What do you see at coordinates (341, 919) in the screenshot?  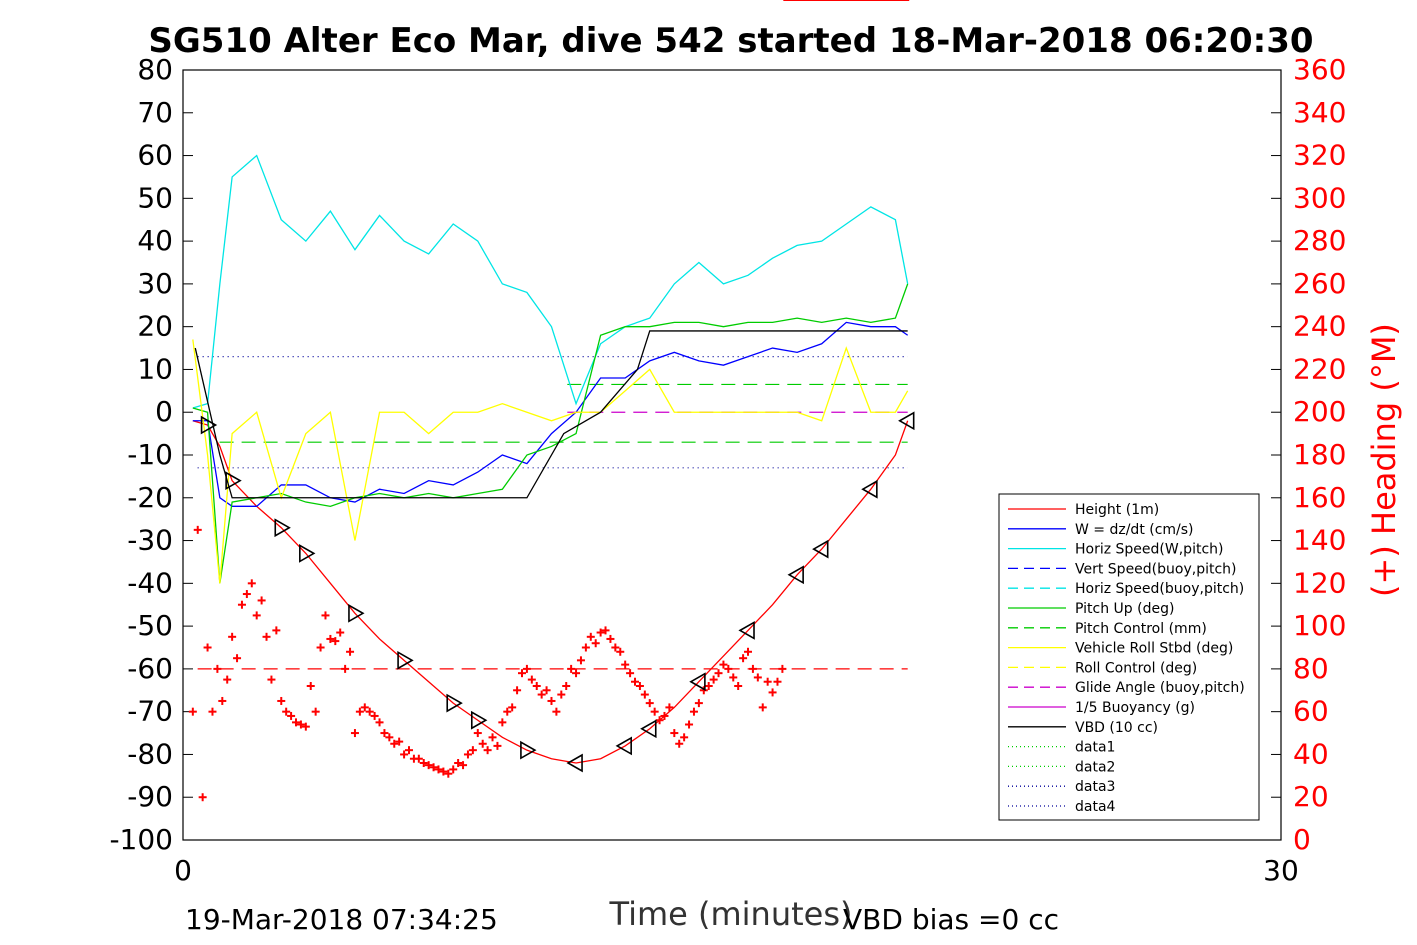 I see `footer-timestamp: 19-Mar-2018 07:34:25` at bounding box center [341, 919].